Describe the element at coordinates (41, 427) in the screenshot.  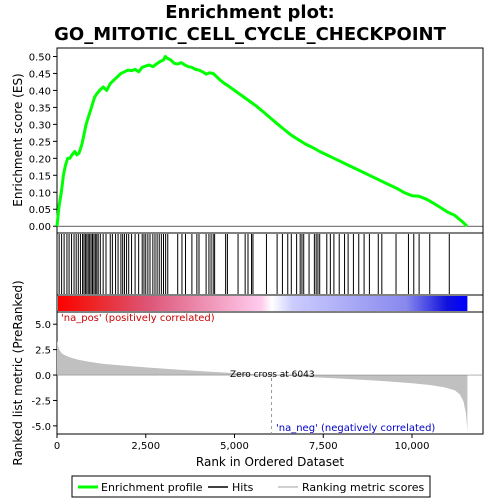
I see `metric-y-tick-label: -5.0` at that location.